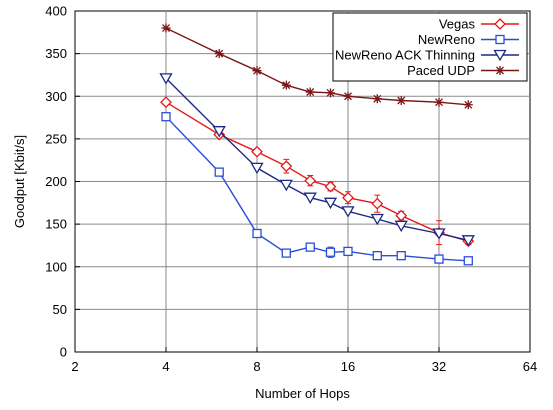  What do you see at coordinates (56, 224) in the screenshot?
I see `y-tick-label: 150` at bounding box center [56, 224].